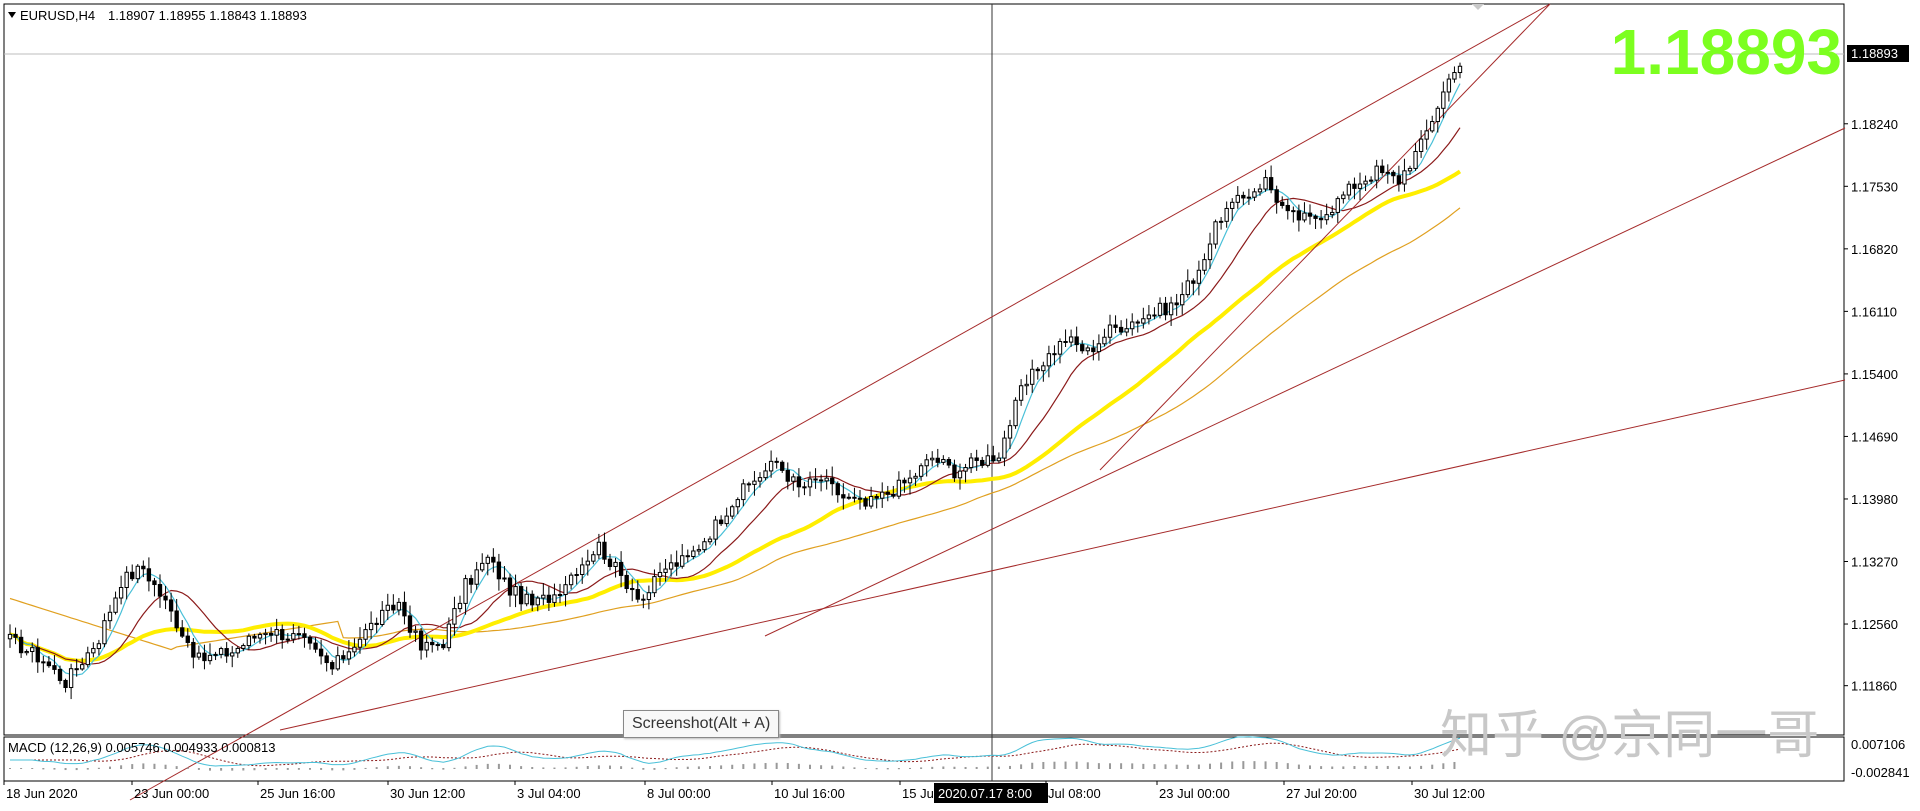 The image size is (1920, 811). Describe the element at coordinates (1478, 7) in the screenshot. I see `shift-marker-icon` at that location.